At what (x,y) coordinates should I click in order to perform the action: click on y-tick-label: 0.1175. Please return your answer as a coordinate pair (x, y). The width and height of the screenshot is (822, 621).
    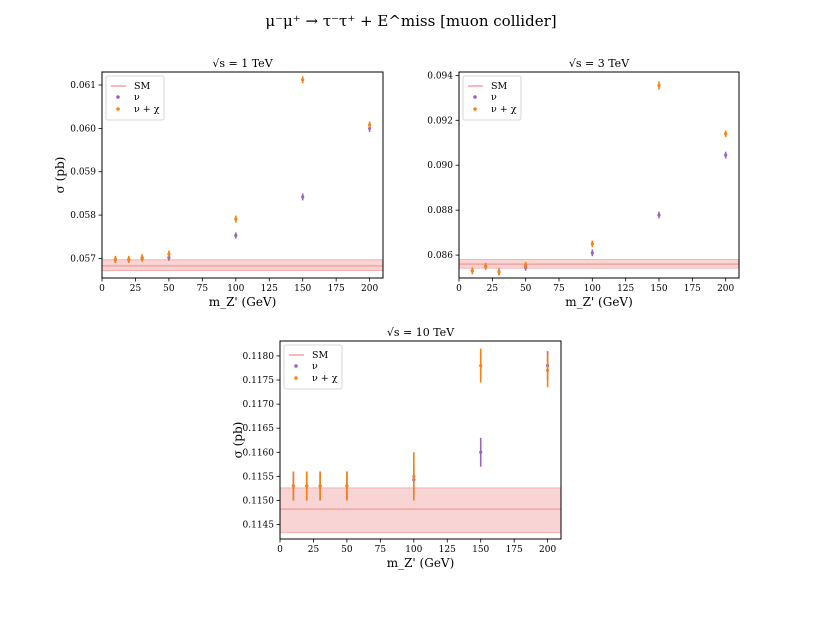
    Looking at the image, I should click on (259, 381).